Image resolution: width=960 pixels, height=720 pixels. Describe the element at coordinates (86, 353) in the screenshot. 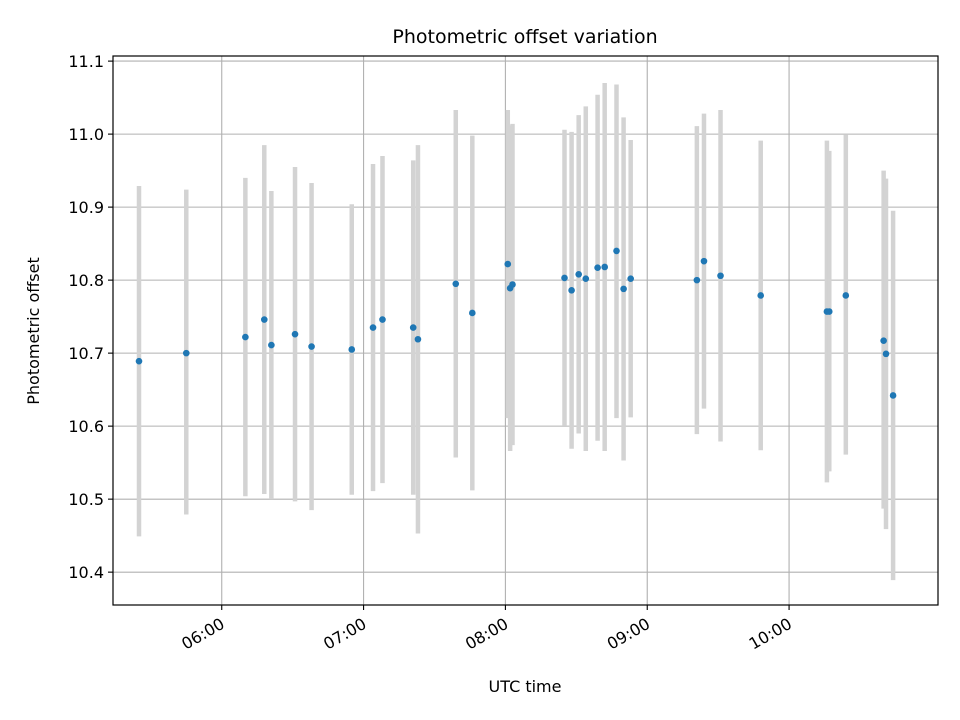

I see `y-tick-label: 10.7` at that location.